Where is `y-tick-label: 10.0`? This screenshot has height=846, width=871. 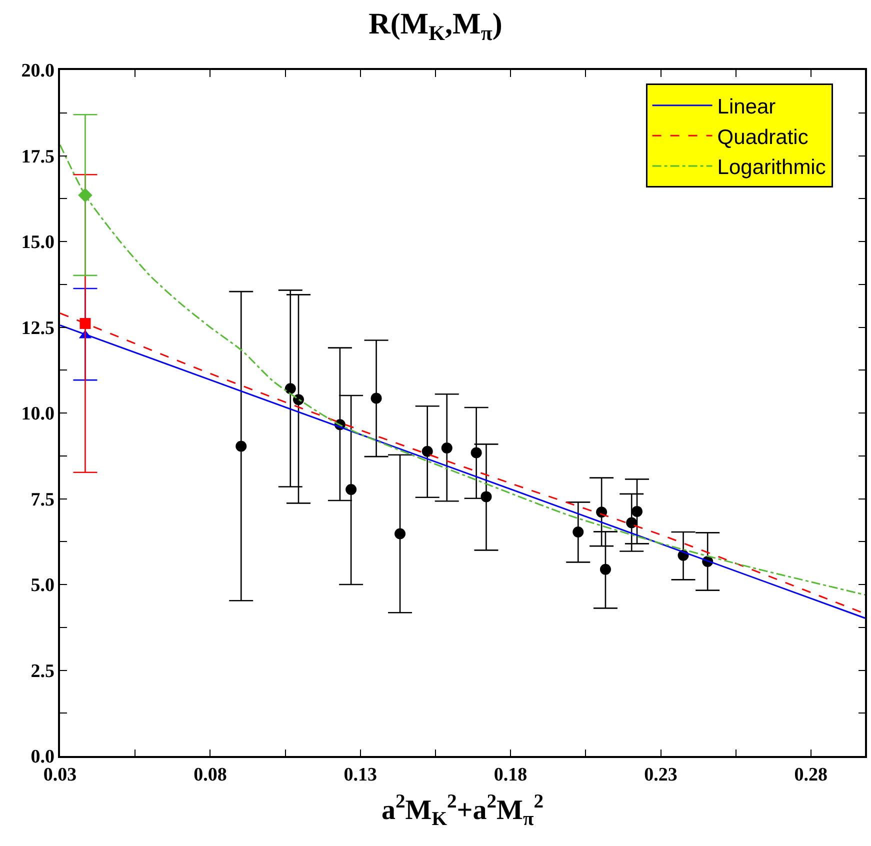
y-tick-label: 10.0 is located at coordinates (37, 414).